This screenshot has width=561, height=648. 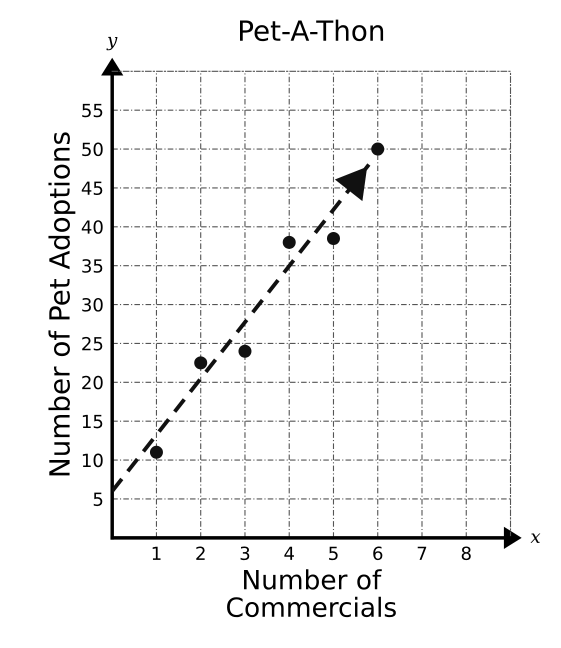 I want to click on x-tick-label: 3, so click(x=245, y=553).